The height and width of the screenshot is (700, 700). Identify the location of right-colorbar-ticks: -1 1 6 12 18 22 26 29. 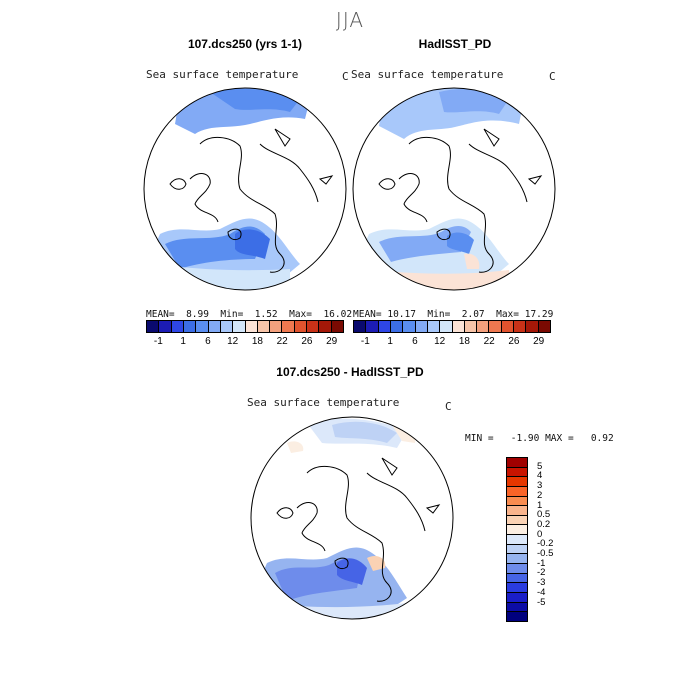
(452, 342).